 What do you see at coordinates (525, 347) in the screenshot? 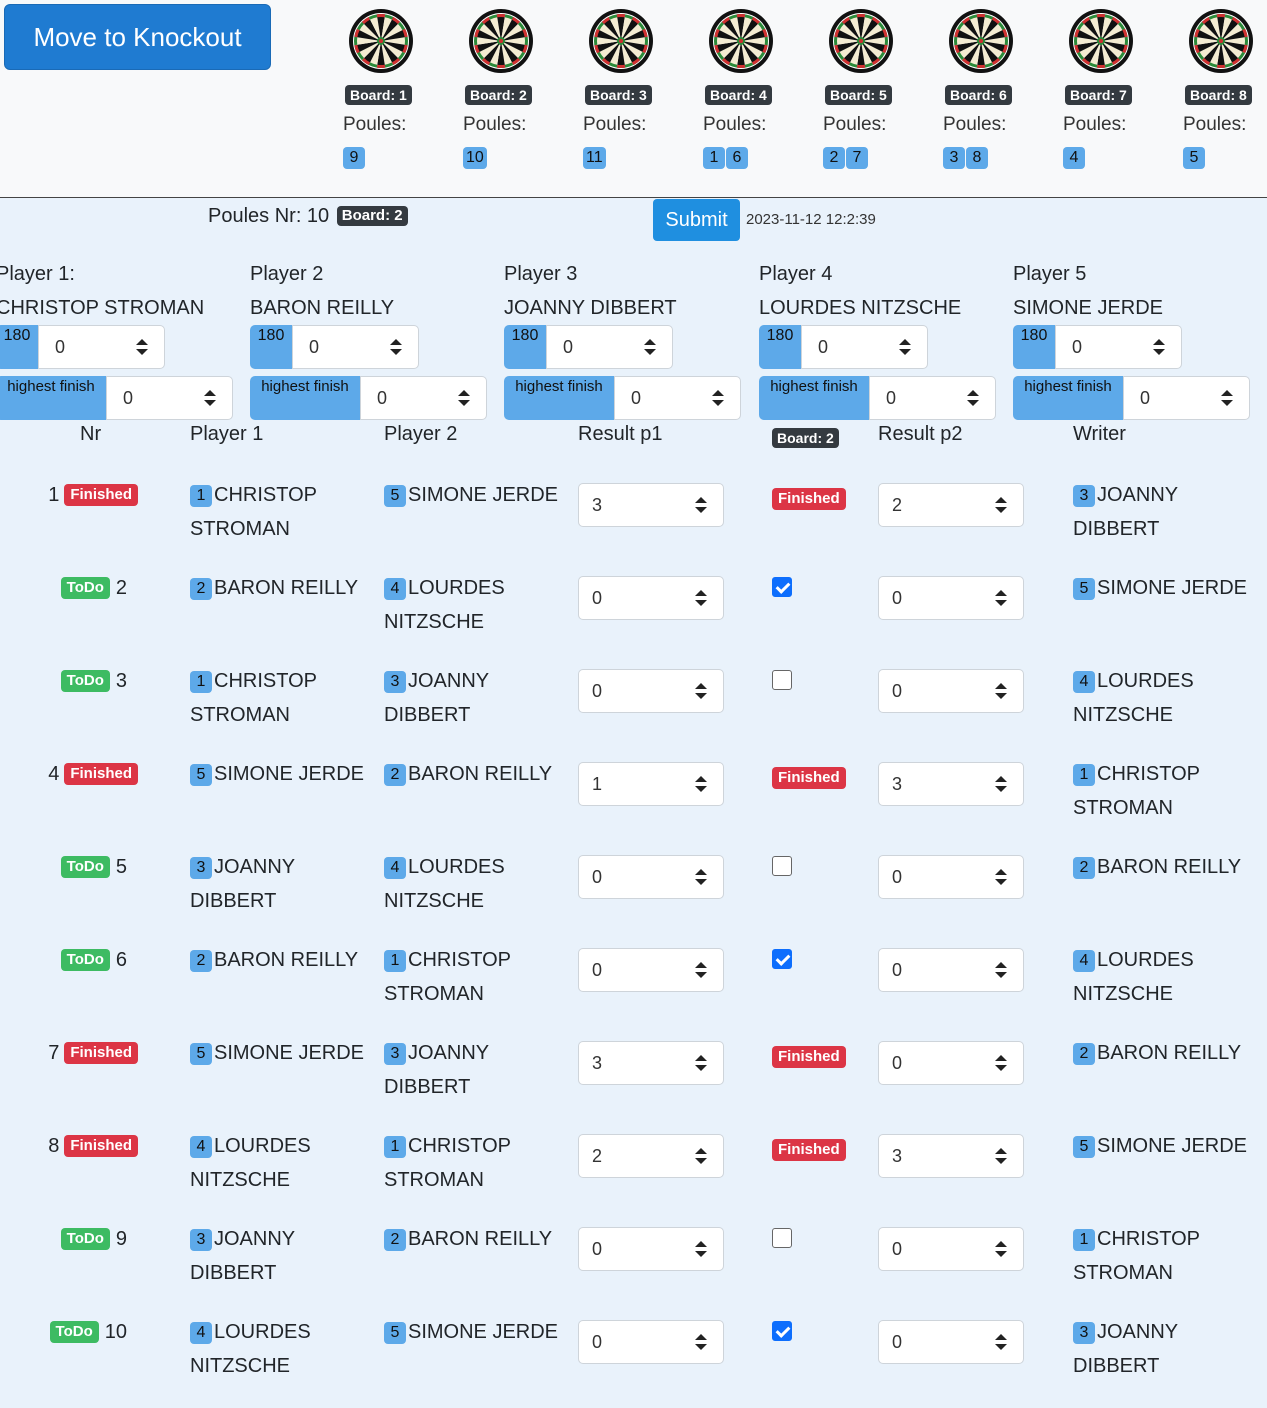
I see `count-180-label: 180` at bounding box center [525, 347].